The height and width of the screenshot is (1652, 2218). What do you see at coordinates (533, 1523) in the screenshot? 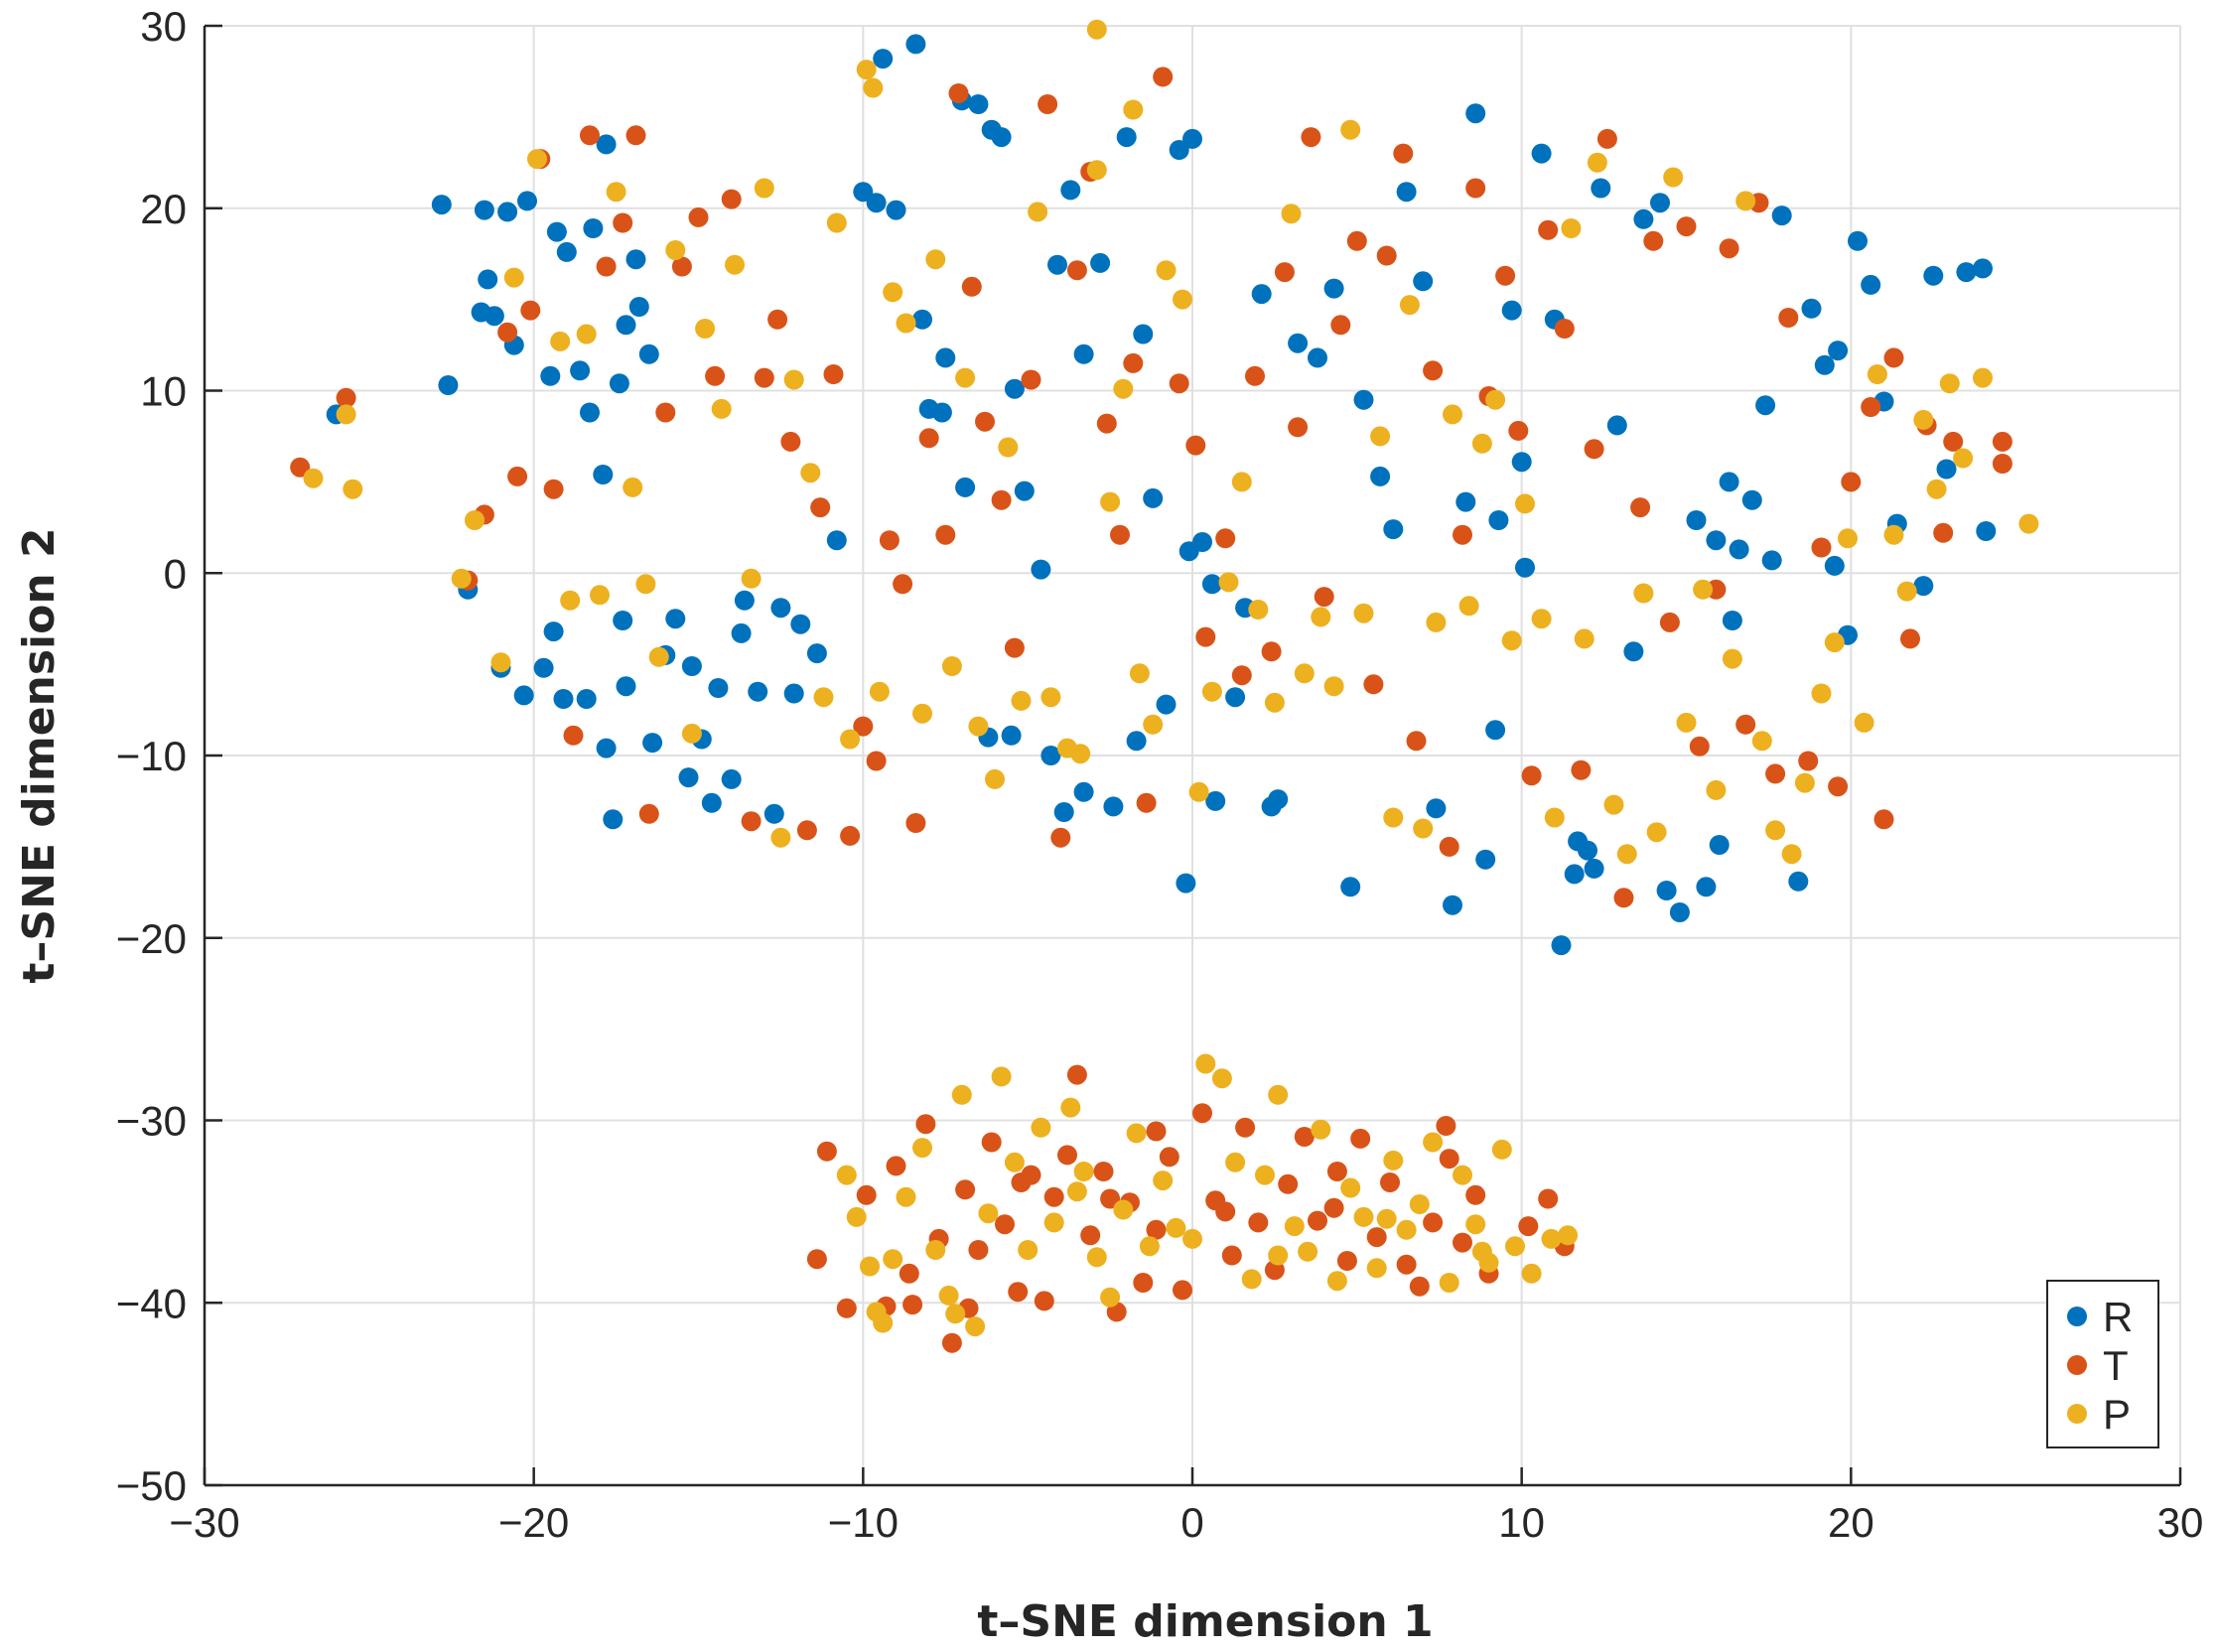
I see `x-tick-label: −20` at bounding box center [533, 1523].